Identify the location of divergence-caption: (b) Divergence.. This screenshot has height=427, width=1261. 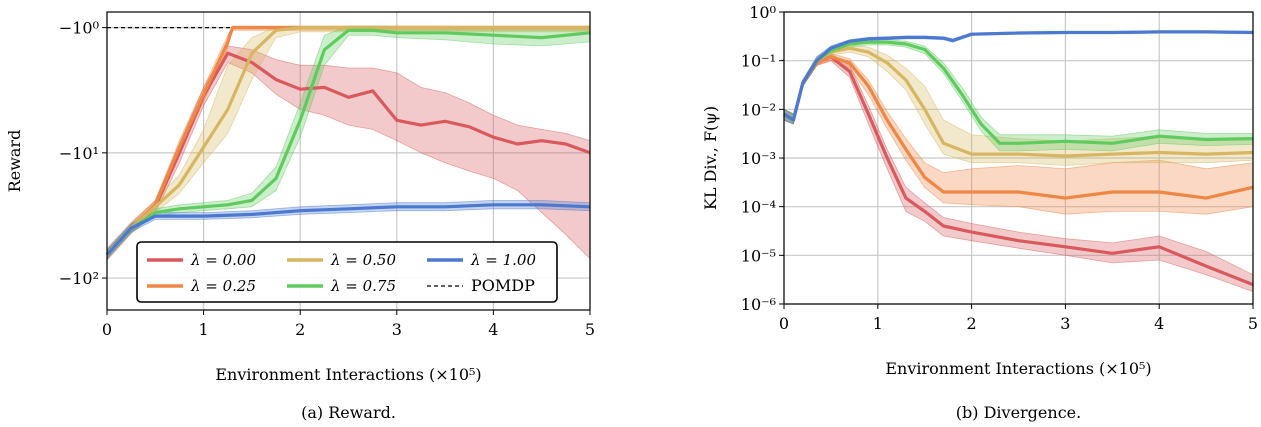
(1018, 412).